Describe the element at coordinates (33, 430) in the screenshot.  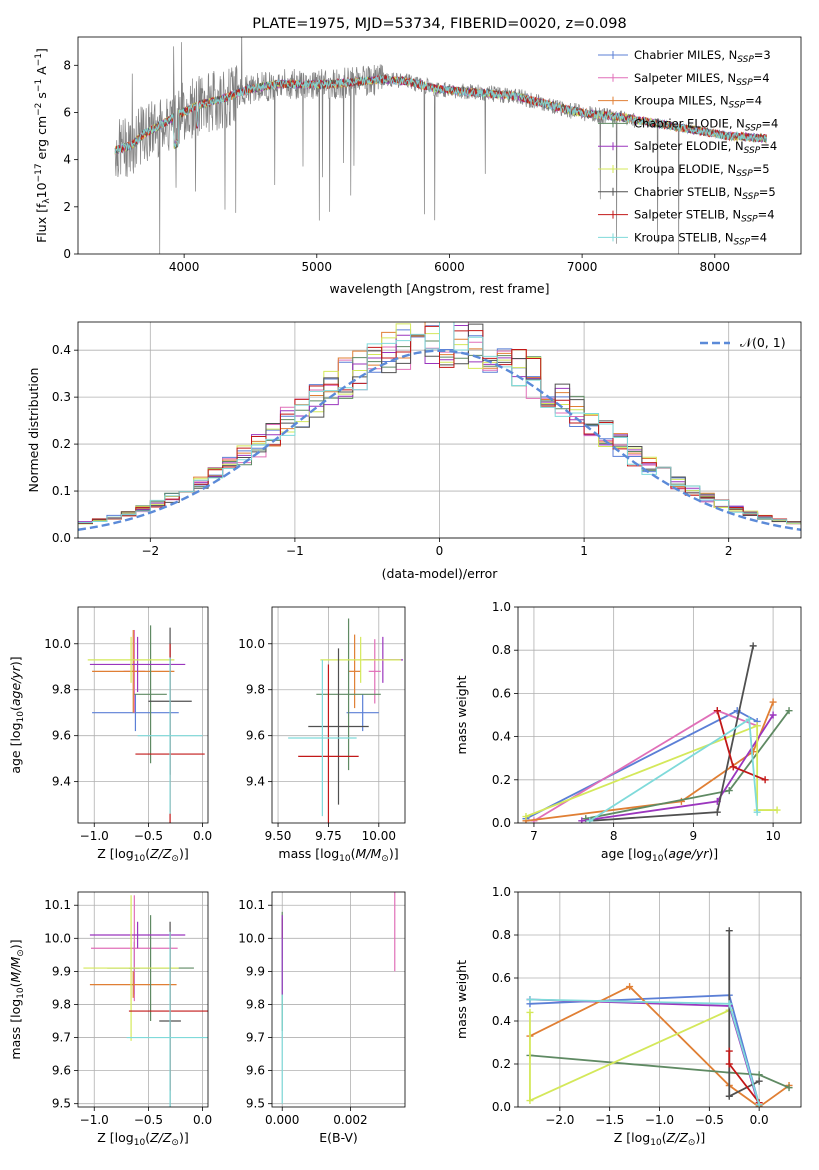
I see `y-axis-label: Normed distribution` at that location.